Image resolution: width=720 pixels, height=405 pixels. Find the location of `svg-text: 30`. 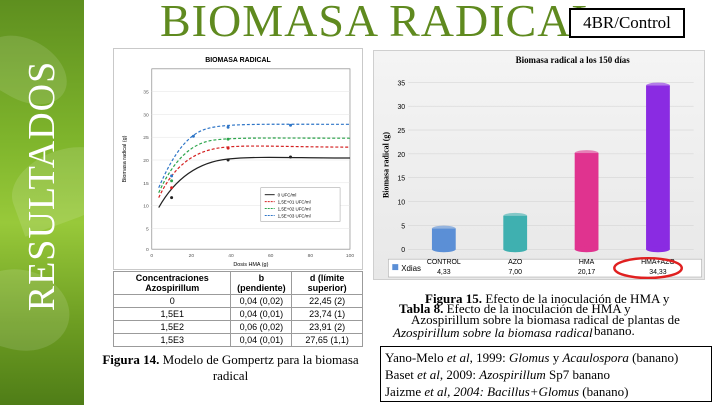

svg-text: 30 is located at coordinates (146, 115).